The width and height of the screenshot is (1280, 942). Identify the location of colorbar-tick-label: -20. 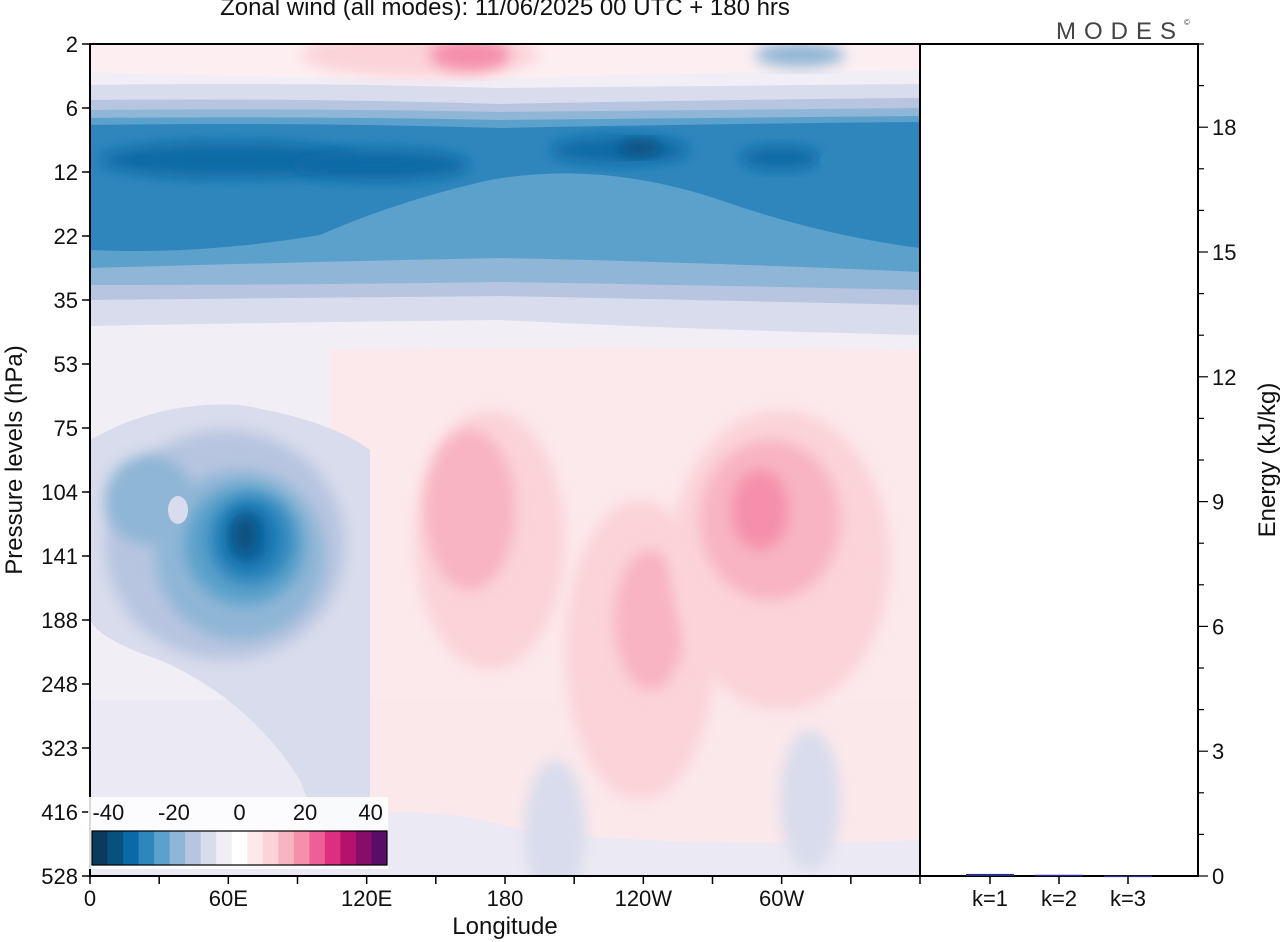
(174, 812).